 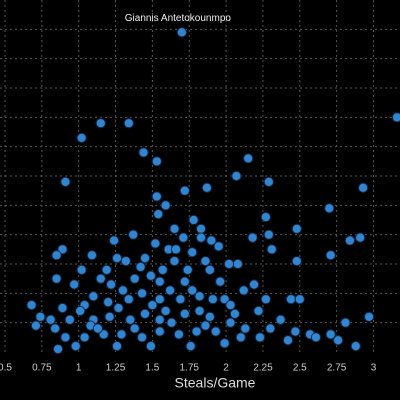 What do you see at coordinates (374, 368) in the screenshot?
I see `x-tick-label: 3` at bounding box center [374, 368].